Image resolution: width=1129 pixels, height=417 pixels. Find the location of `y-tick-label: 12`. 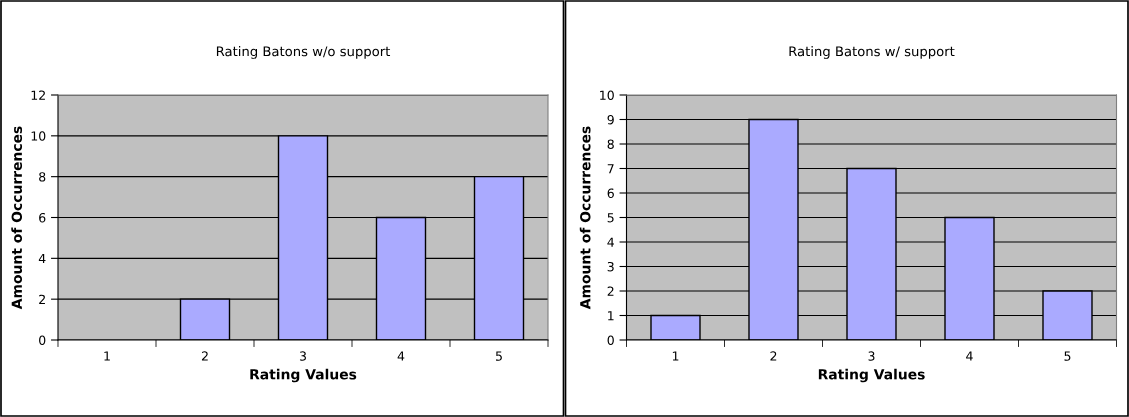

y-tick-label: 12 is located at coordinates (38, 95).